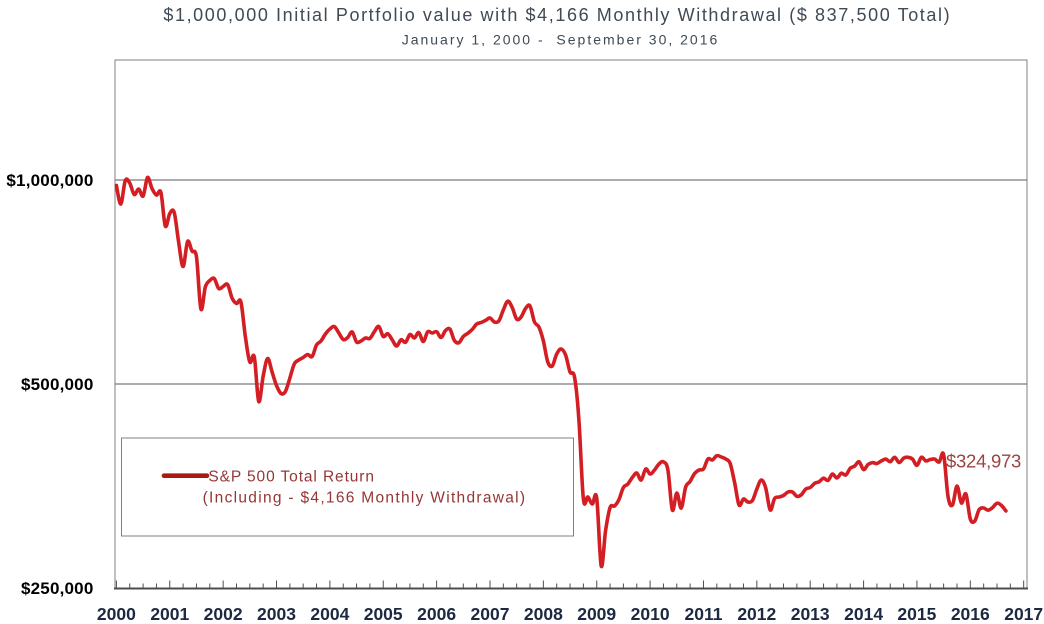 This screenshot has width=1044, height=624. What do you see at coordinates (223, 614) in the screenshot?
I see `svg-text: 2002` at bounding box center [223, 614].